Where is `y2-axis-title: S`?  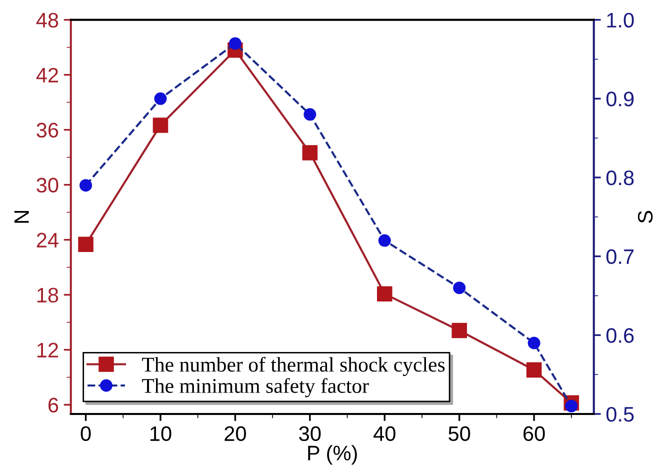 y2-axis-title: S is located at coordinates (645, 216).